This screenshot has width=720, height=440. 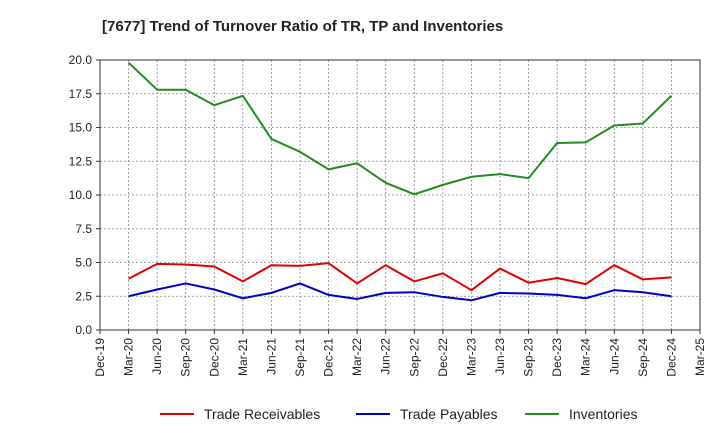 What do you see at coordinates (586, 357) in the screenshot?
I see `x-tick-label: Mar-24` at bounding box center [586, 357].